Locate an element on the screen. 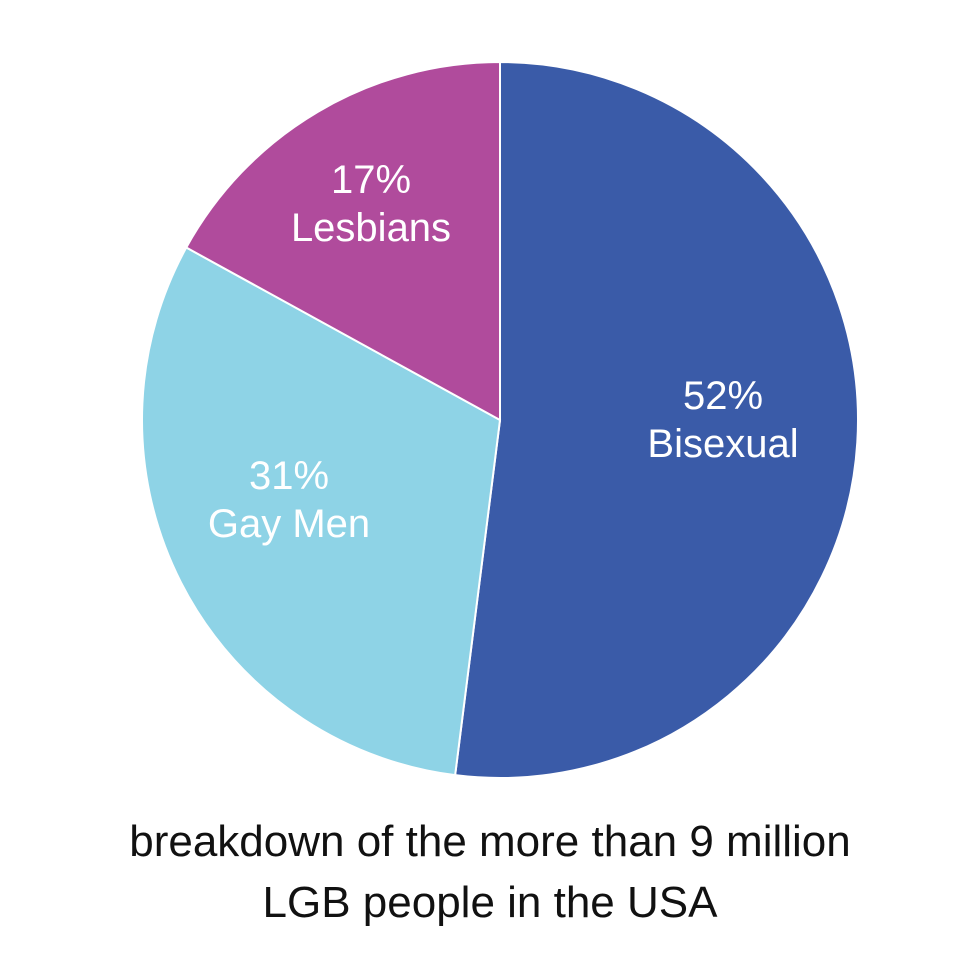  slice-name: Gay Men is located at coordinates (289, 524).